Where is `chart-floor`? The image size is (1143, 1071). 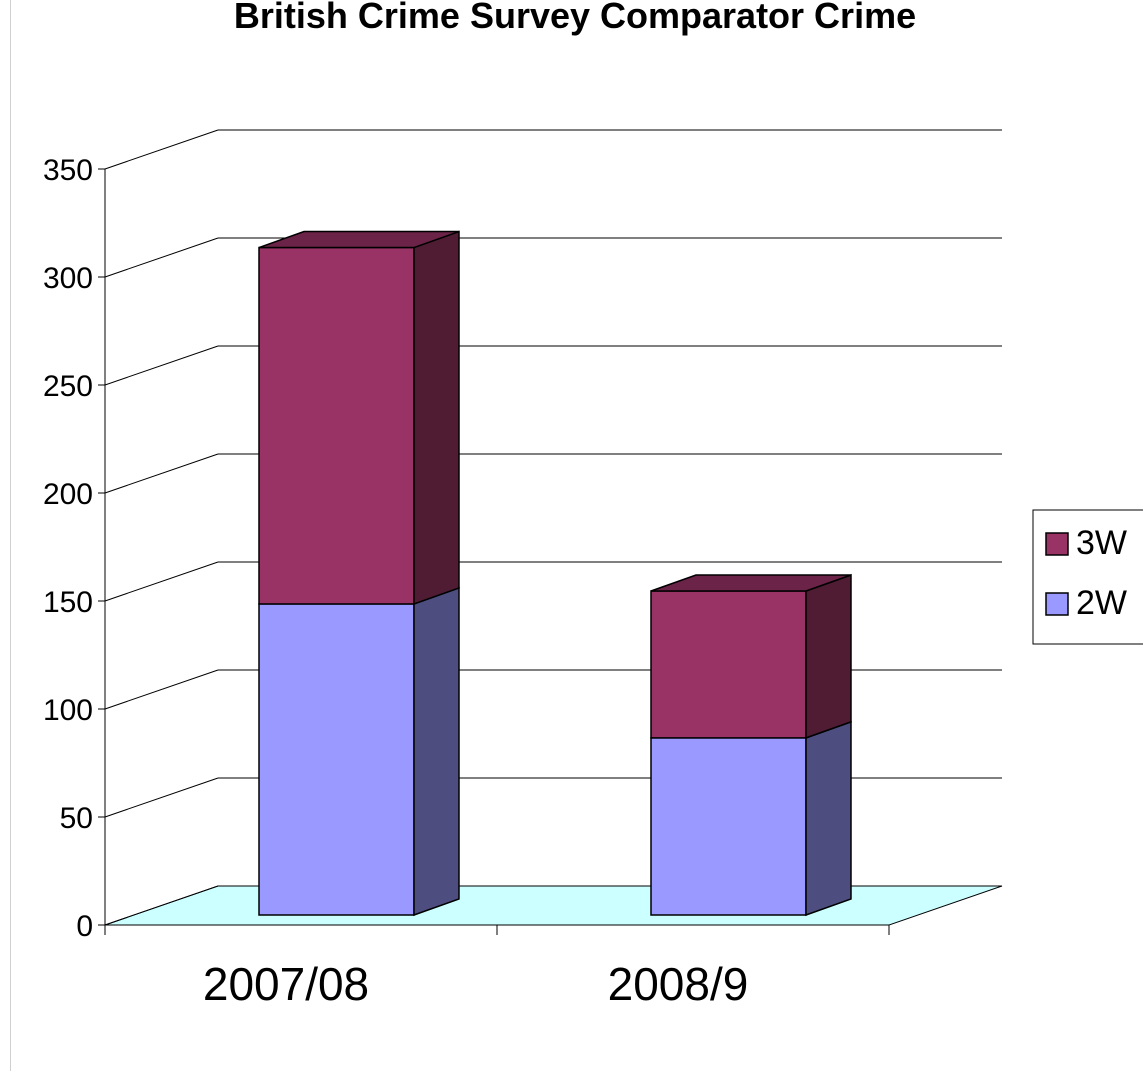 chart-floor is located at coordinates (553, 905).